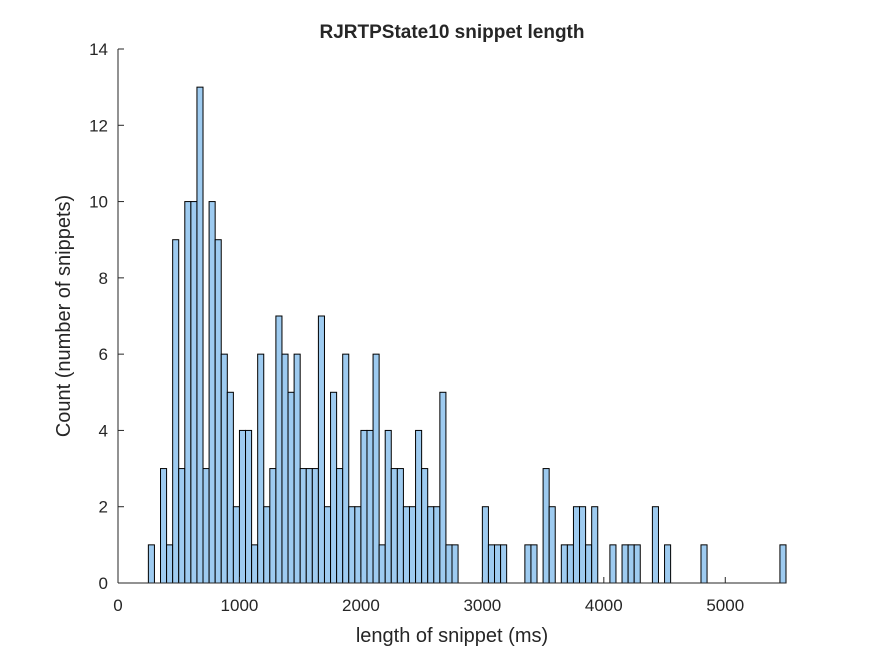 The image size is (875, 661). What do you see at coordinates (98, 202) in the screenshot?
I see `y-tick-label: 10` at bounding box center [98, 202].